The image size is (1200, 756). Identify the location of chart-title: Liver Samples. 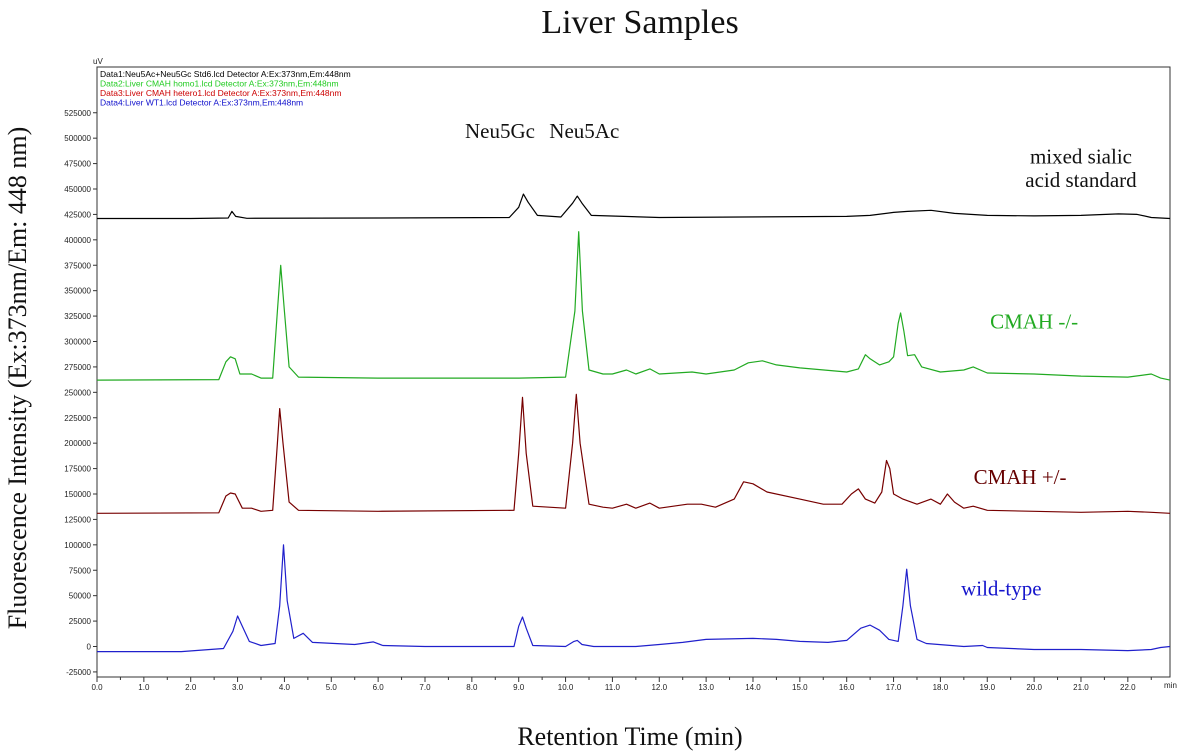
(639, 22).